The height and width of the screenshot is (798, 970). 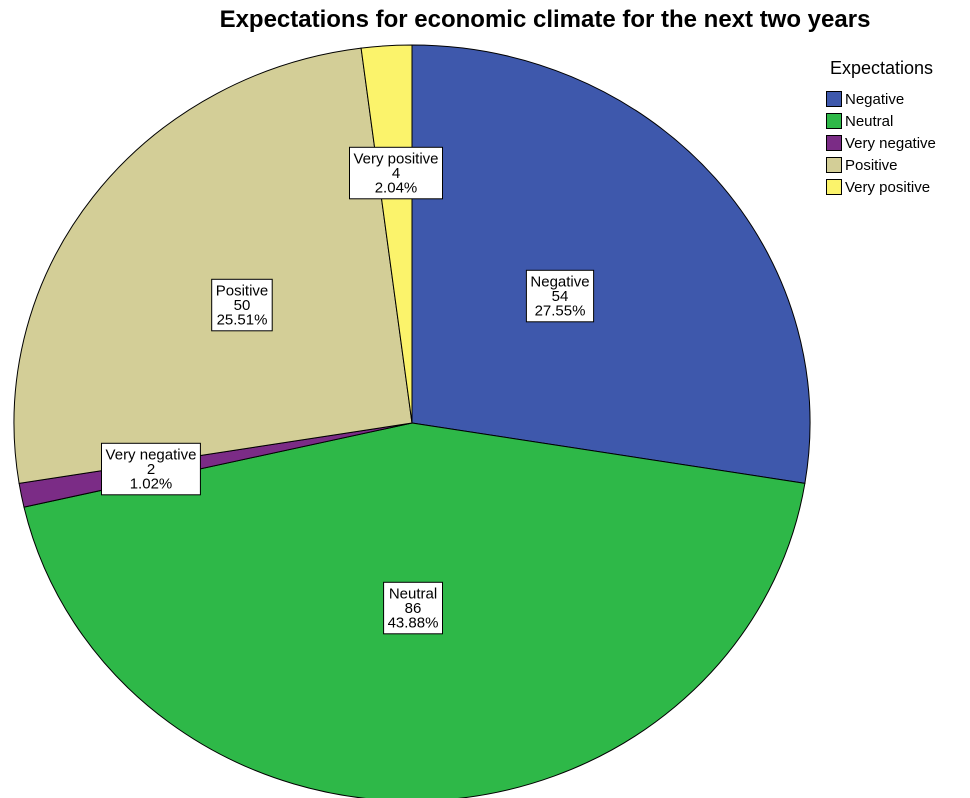 I want to click on slice-label-count: 50, so click(x=242, y=305).